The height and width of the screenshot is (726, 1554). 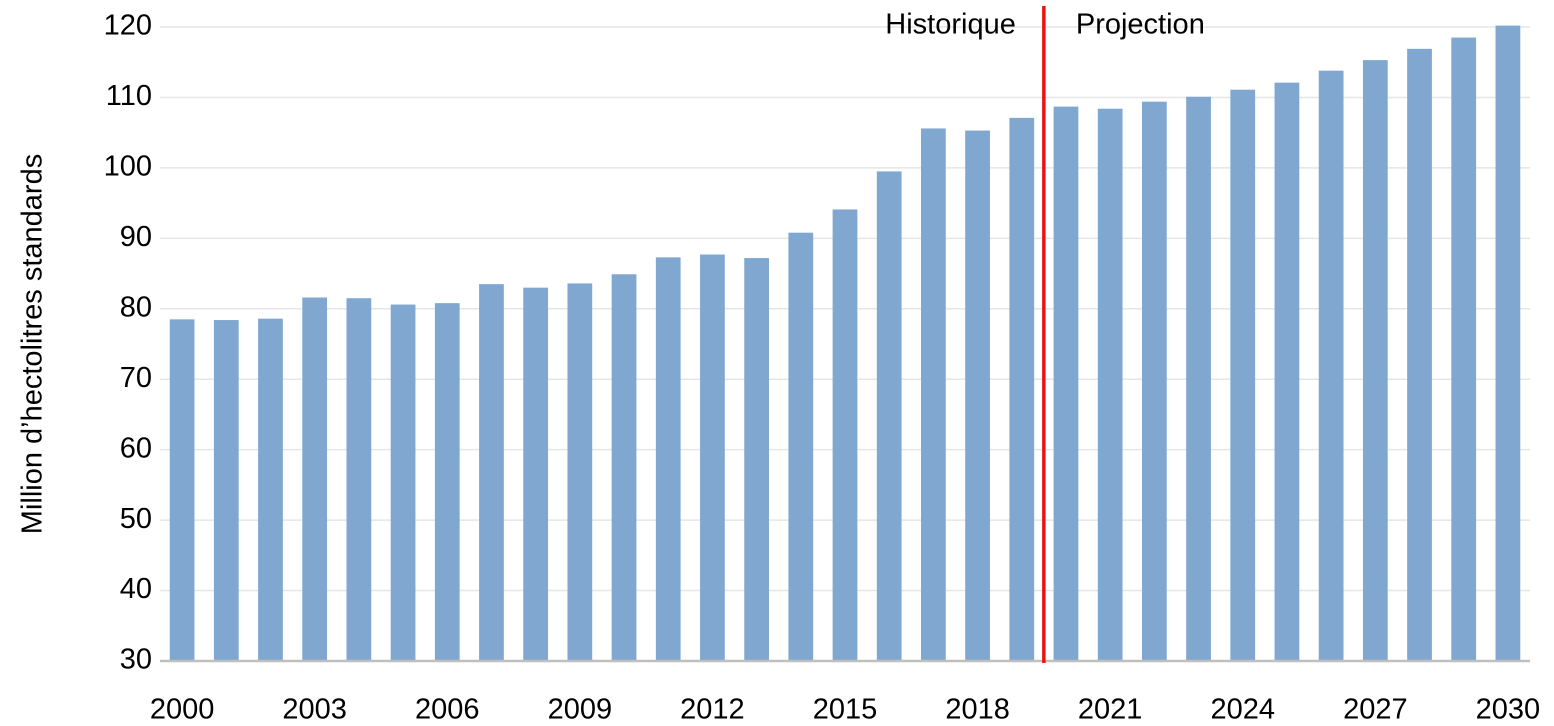 What do you see at coordinates (1508, 710) in the screenshot?
I see `x-tick-label: 2030` at bounding box center [1508, 710].